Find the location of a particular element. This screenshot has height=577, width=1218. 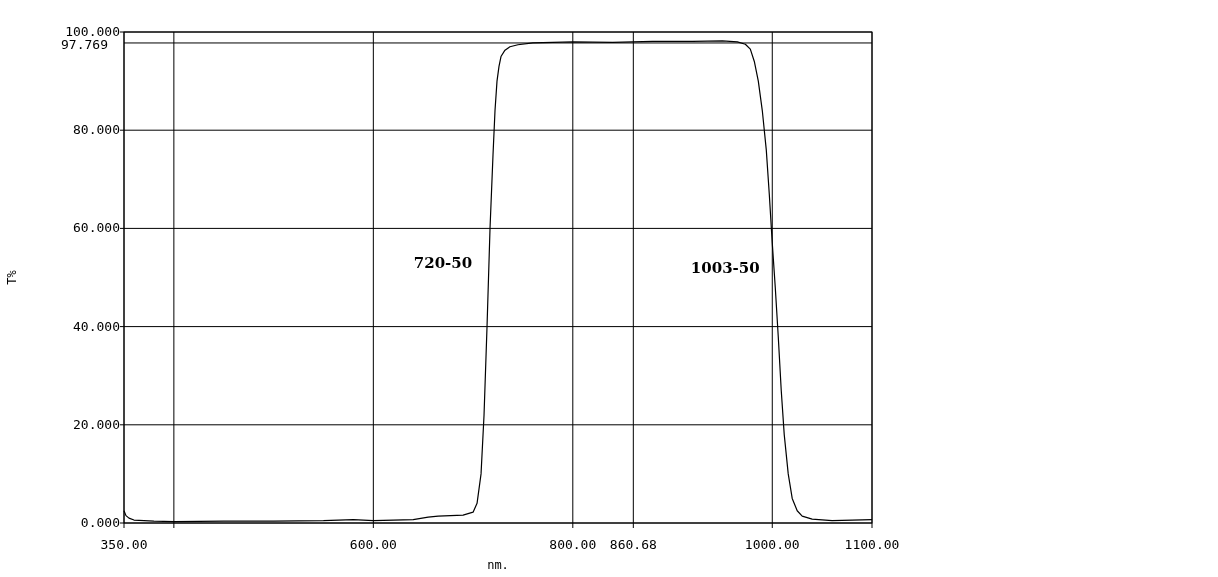

annotation: 1003-50 is located at coordinates (725, 267).